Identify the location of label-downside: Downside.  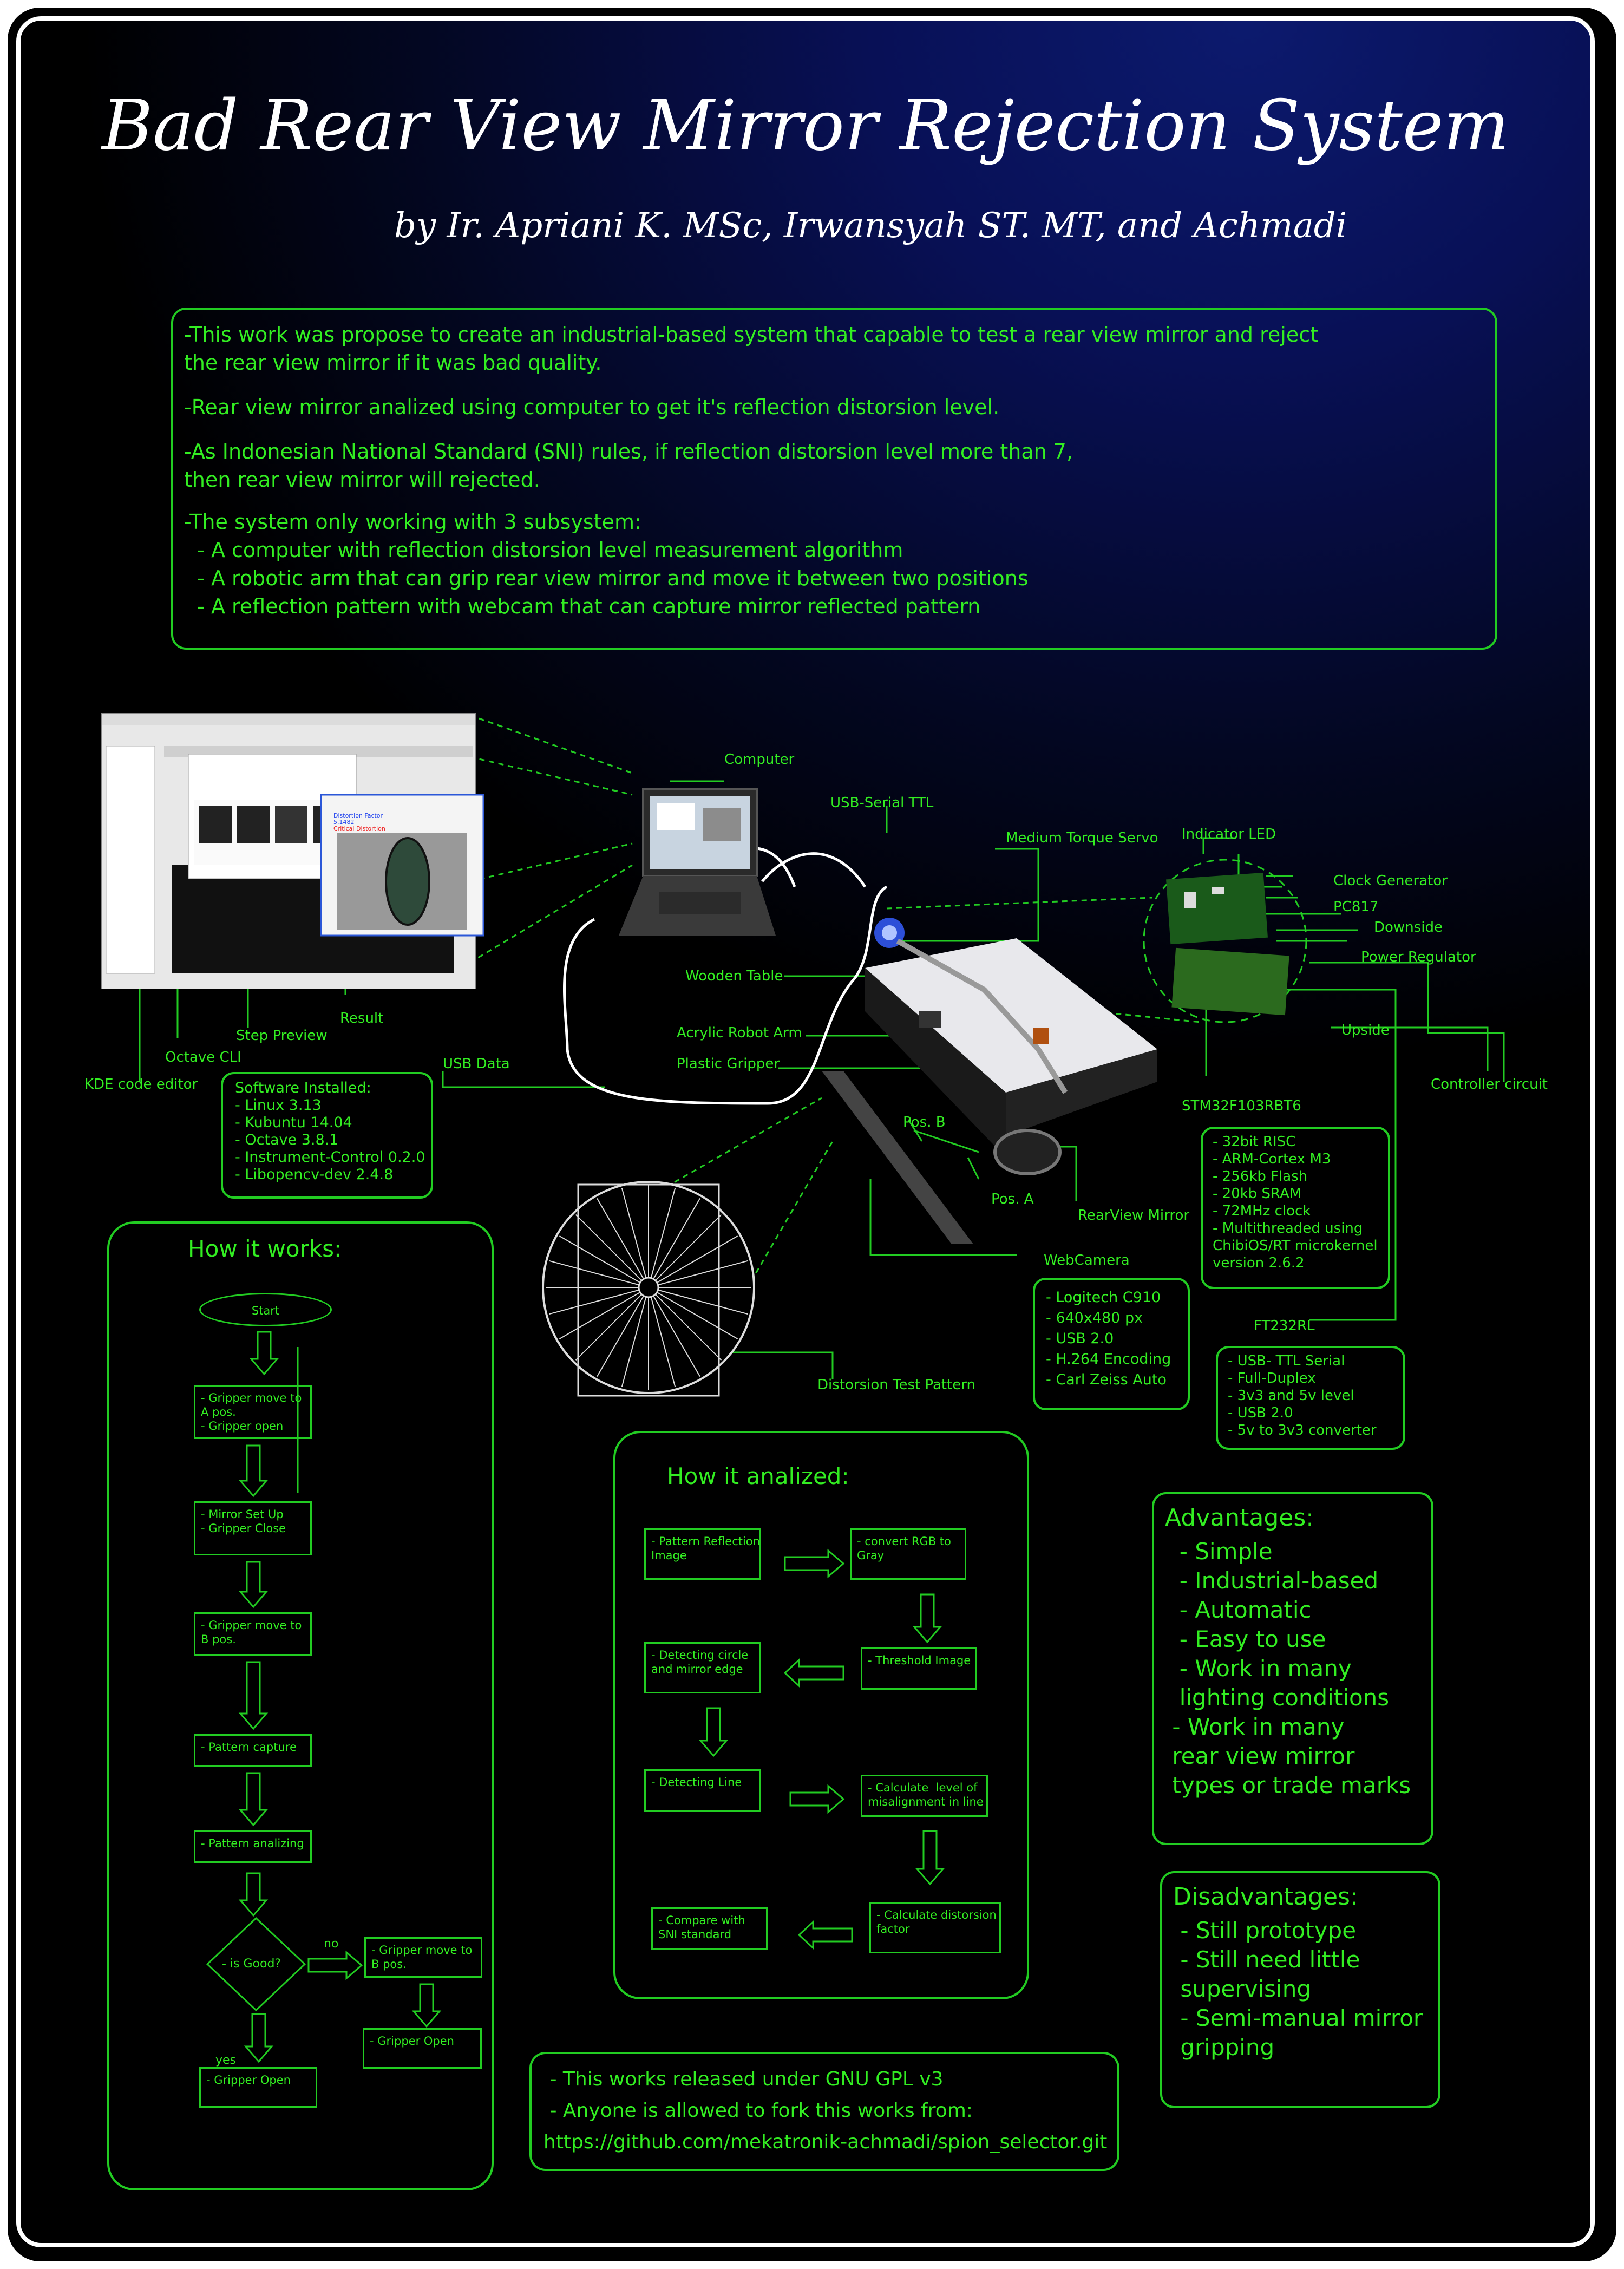
(1408, 927).